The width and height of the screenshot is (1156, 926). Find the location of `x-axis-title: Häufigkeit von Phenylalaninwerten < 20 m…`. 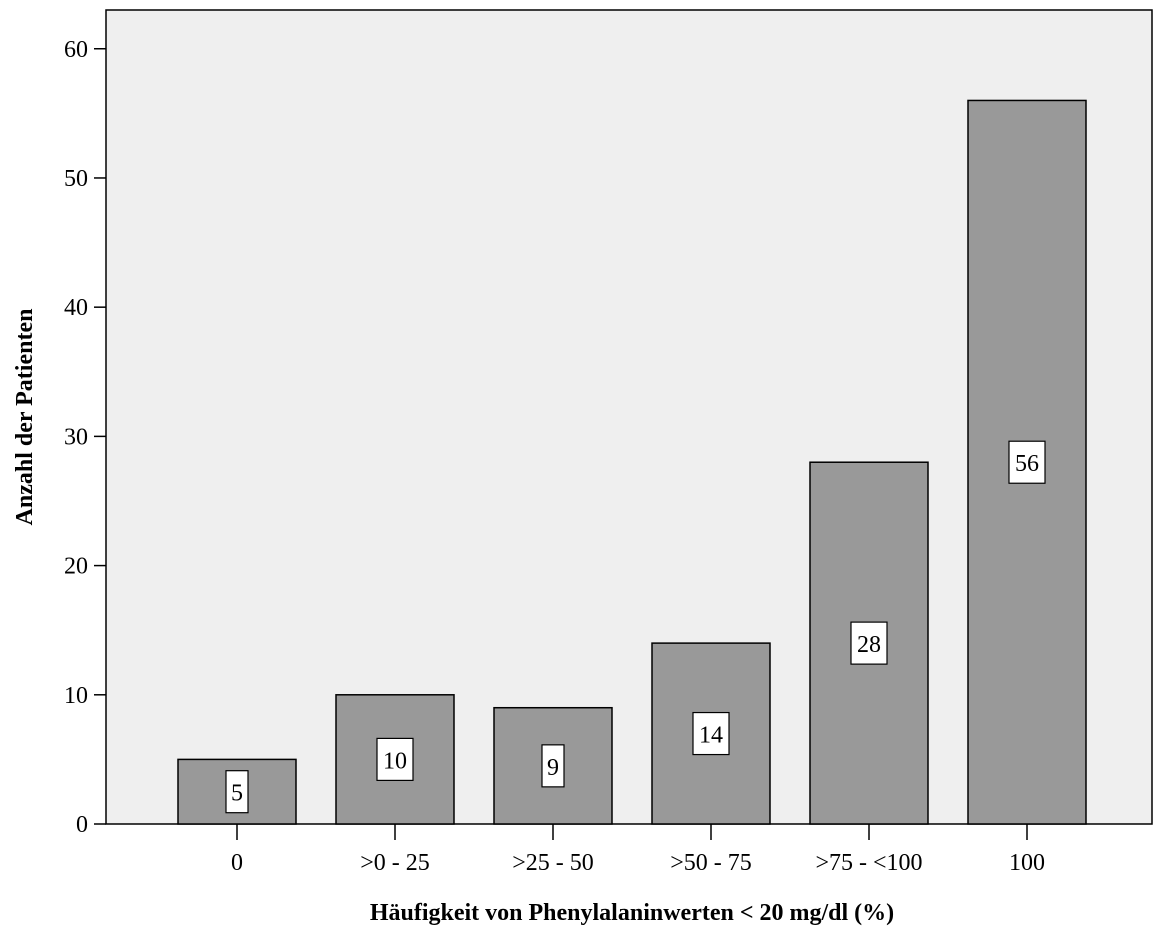

x-axis-title: Häufigkeit von Phenylalaninwerten < 20 m… is located at coordinates (632, 913).